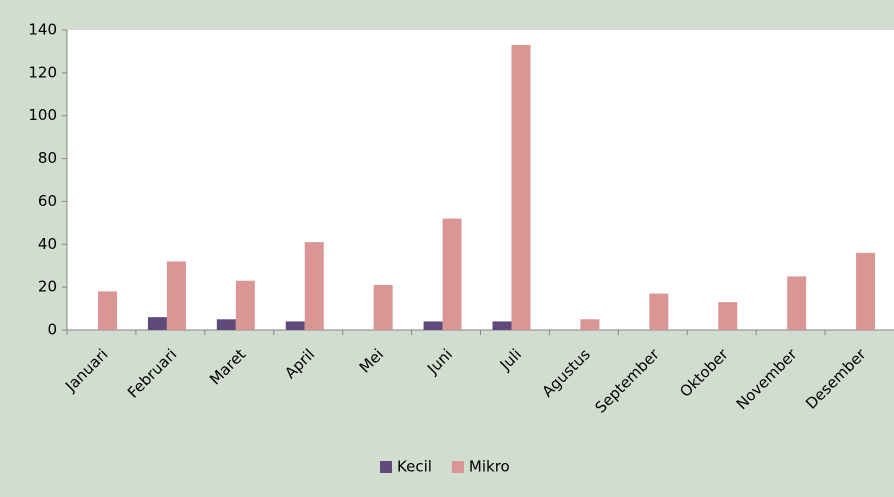 This screenshot has height=497, width=894. I want to click on y-tick-label: 40, so click(47, 244).